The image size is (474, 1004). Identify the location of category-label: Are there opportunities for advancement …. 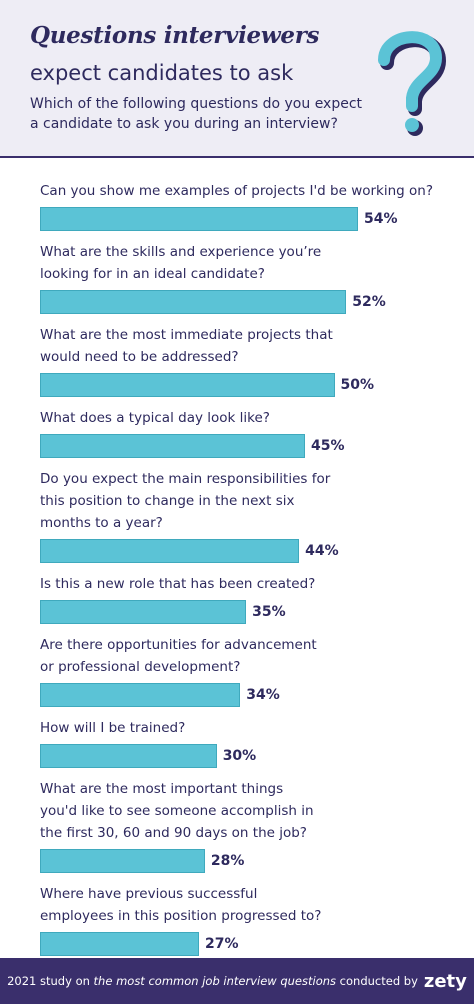
(178, 656).